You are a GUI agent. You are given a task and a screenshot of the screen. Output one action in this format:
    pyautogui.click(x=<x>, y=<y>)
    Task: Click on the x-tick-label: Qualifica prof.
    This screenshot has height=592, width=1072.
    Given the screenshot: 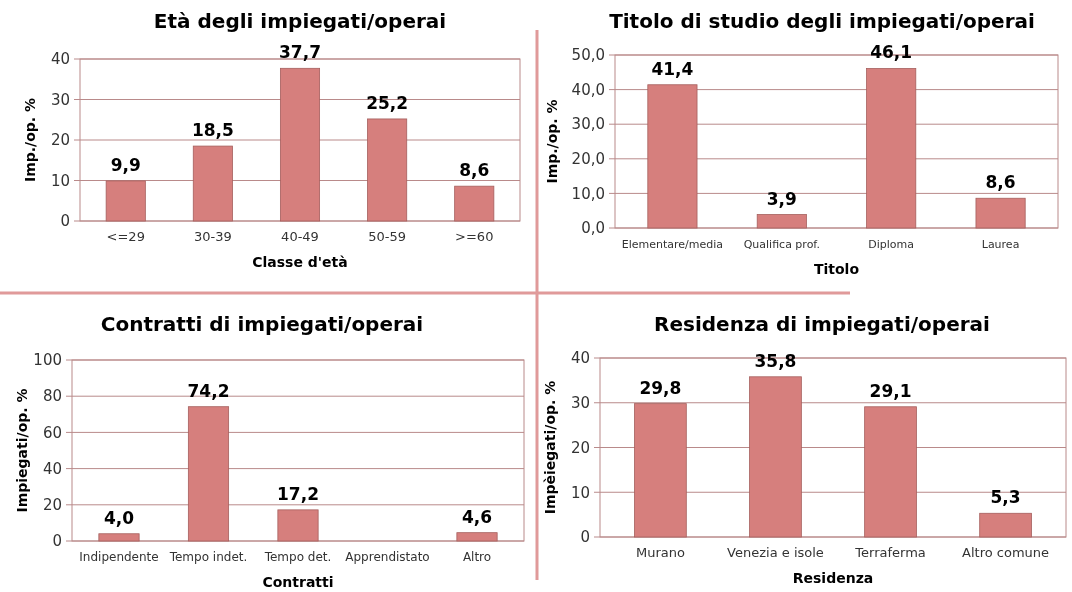 What is the action you would take?
    pyautogui.click(x=781, y=244)
    